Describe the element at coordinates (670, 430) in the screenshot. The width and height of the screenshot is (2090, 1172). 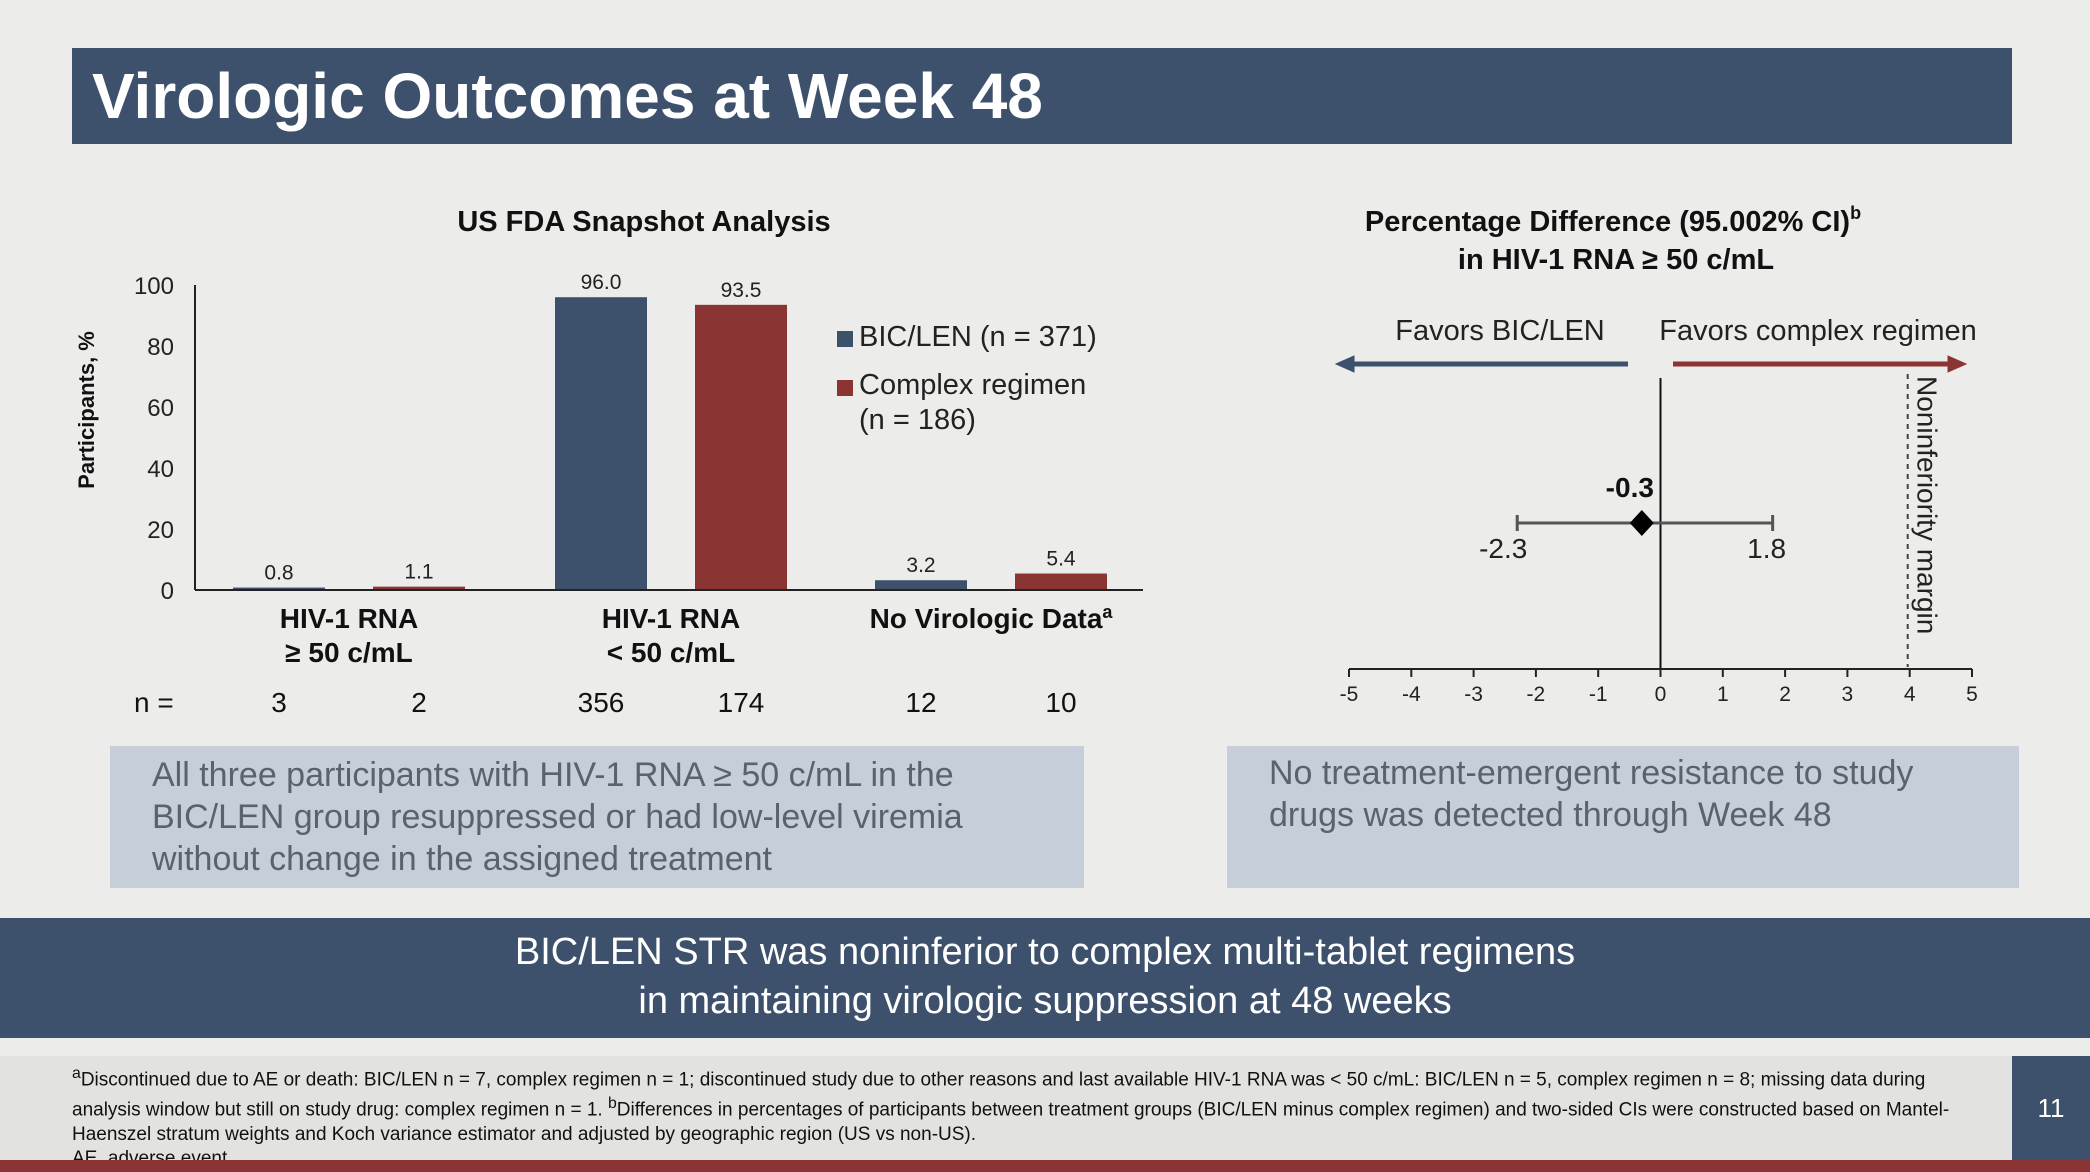
I see `bar-series: 0.8 96.0 3.2 1.1 93.5 5.4` at that location.